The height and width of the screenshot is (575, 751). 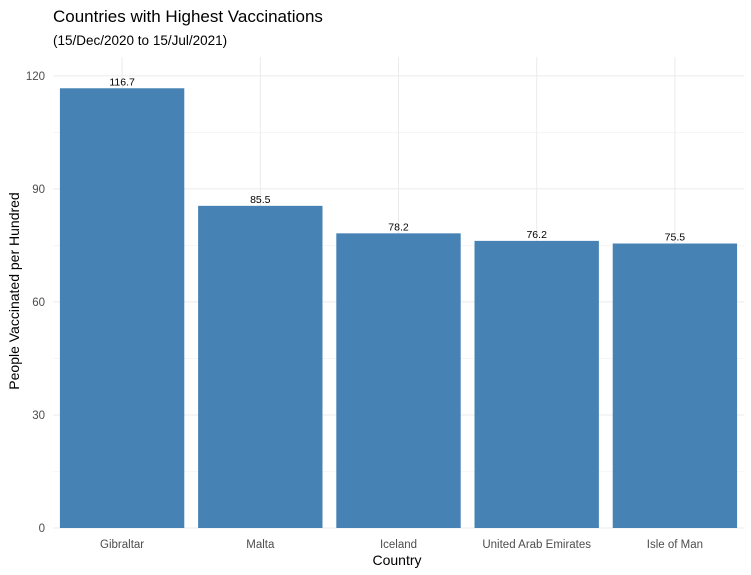 I want to click on data-label: 116.7, so click(x=122, y=82).